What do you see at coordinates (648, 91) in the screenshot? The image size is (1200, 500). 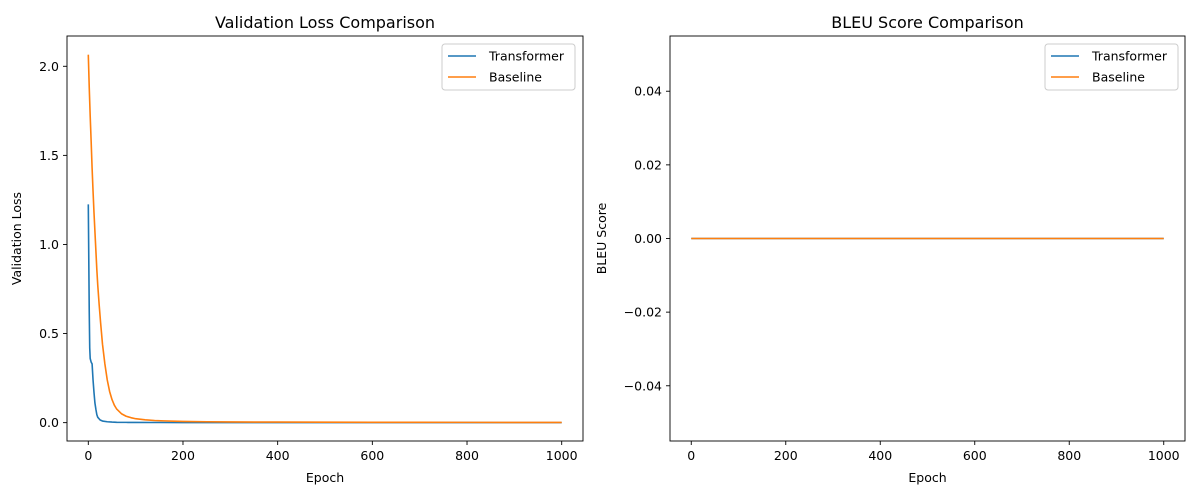 I see `y-tick-label: 0.04` at bounding box center [648, 91].